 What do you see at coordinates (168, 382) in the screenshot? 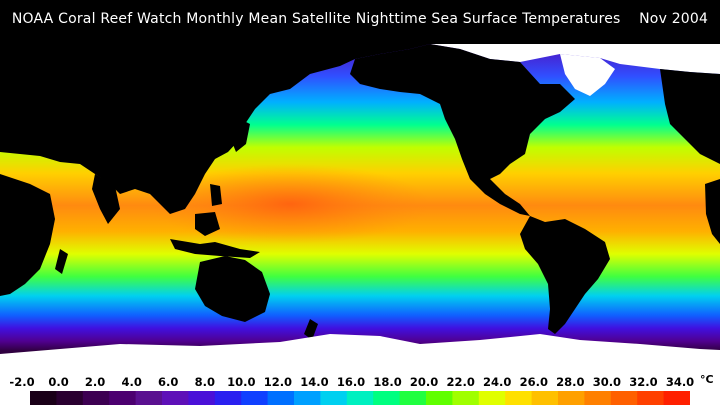
I see `colorbar-tick-label: 6.0` at bounding box center [168, 382].